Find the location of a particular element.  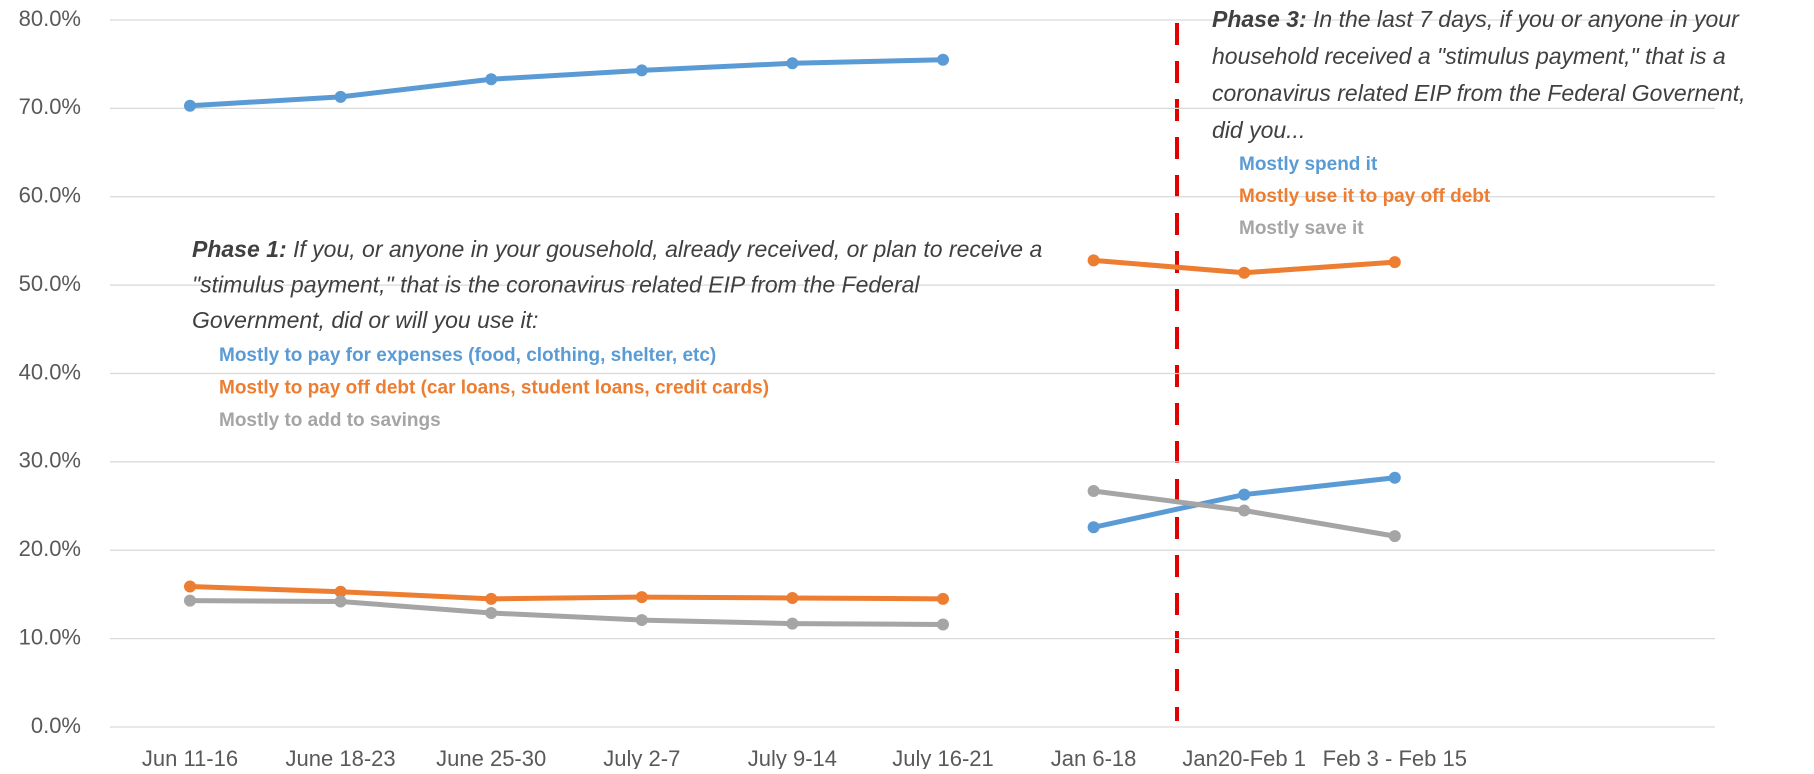

y-tick-label: 10.0% is located at coordinates (50, 636).